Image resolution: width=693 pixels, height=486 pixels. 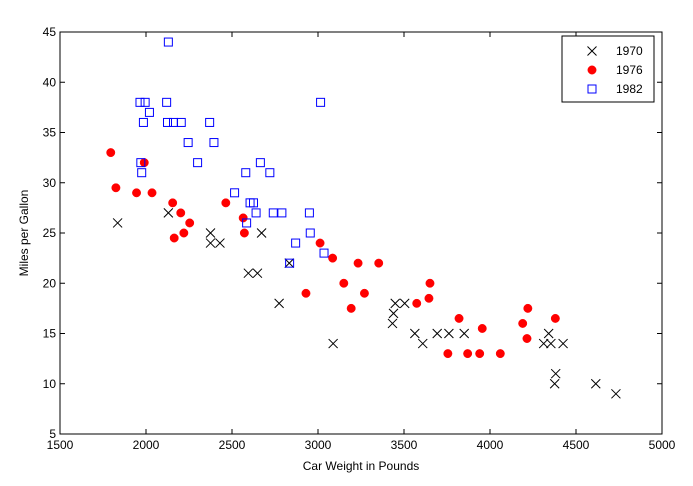 I want to click on legend-label-1976: 1976, so click(x=629, y=70).